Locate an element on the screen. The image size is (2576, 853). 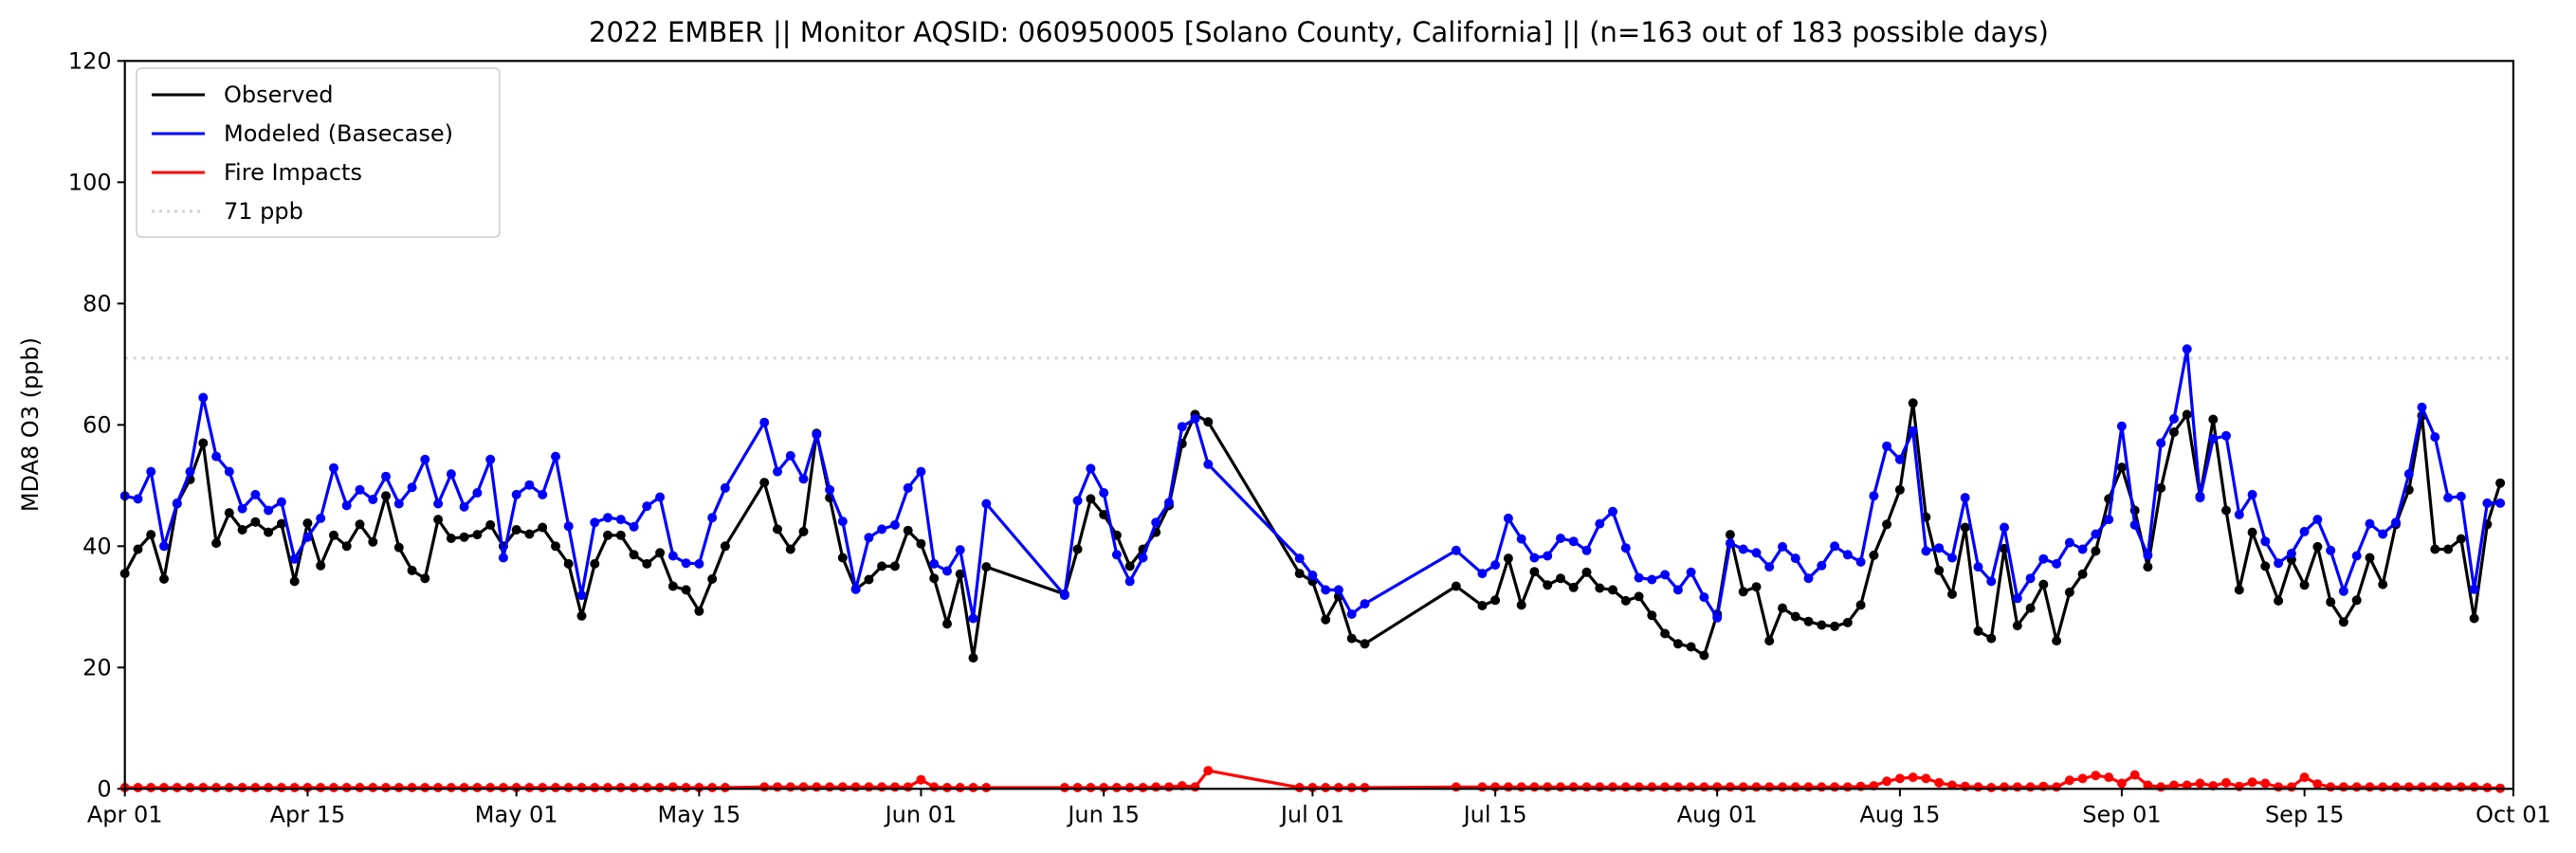
x-tick-label: Jul 15 is located at coordinates (1494, 814).